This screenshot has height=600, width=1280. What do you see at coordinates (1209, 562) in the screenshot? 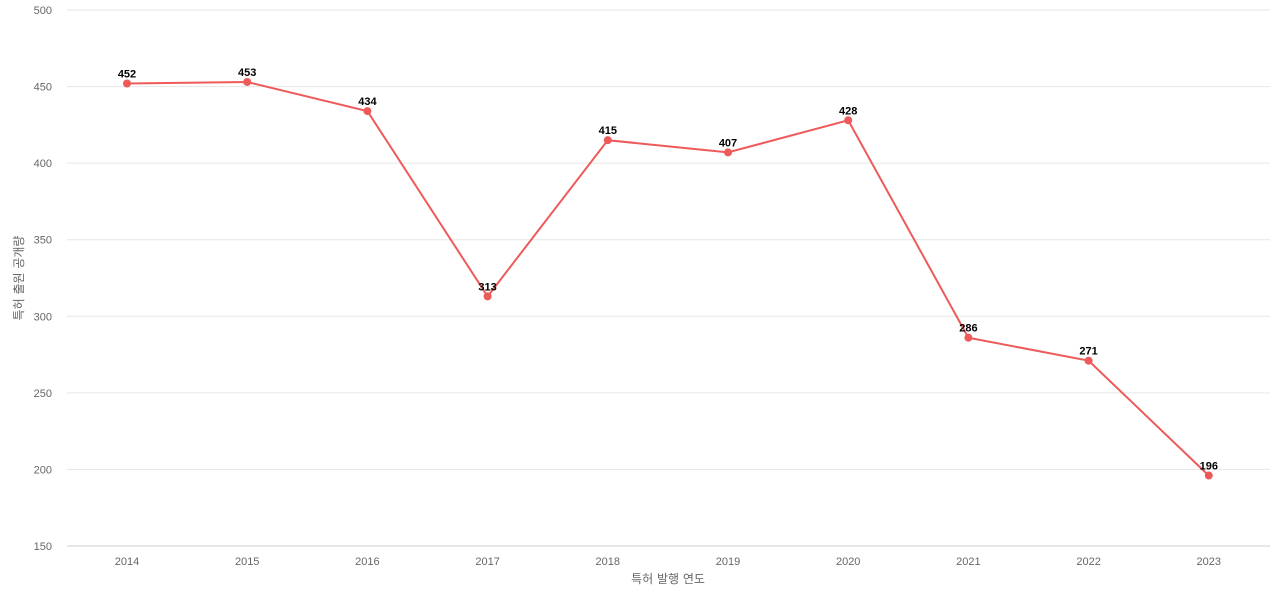
I see `x-tick-label: 2023` at bounding box center [1209, 562].